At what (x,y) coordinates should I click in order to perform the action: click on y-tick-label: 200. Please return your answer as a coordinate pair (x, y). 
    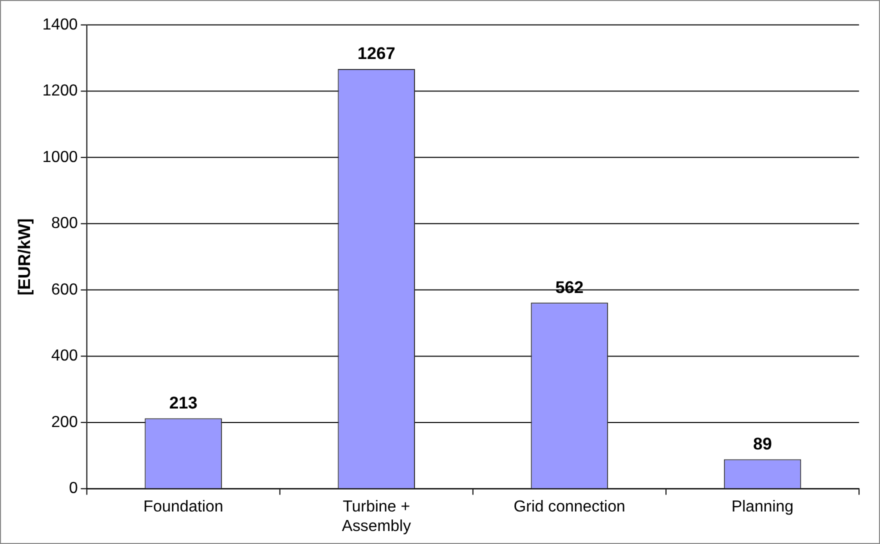
    Looking at the image, I should click on (64, 422).